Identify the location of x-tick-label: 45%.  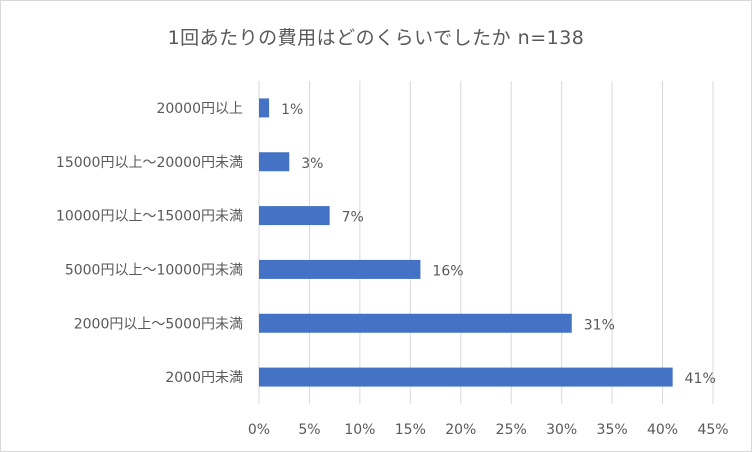
(712, 430).